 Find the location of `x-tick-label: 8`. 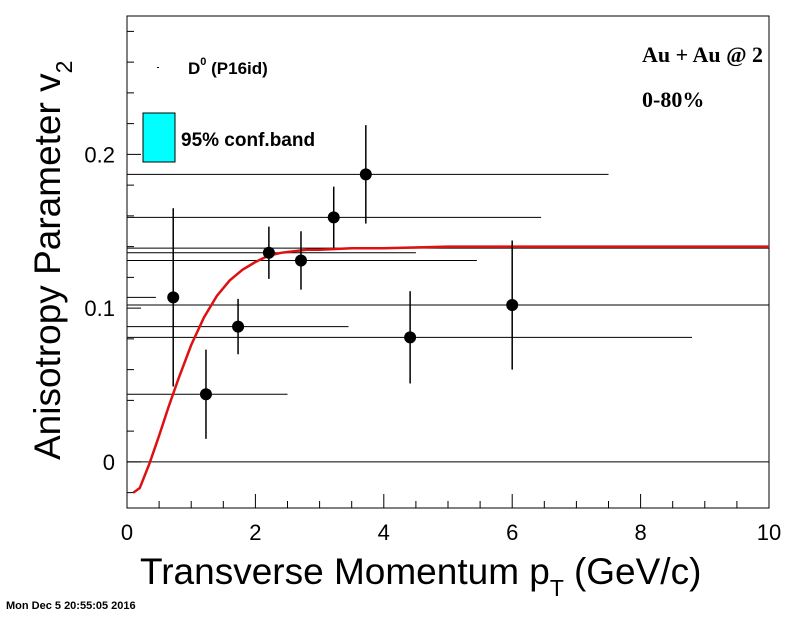

x-tick-label: 8 is located at coordinates (640, 532).